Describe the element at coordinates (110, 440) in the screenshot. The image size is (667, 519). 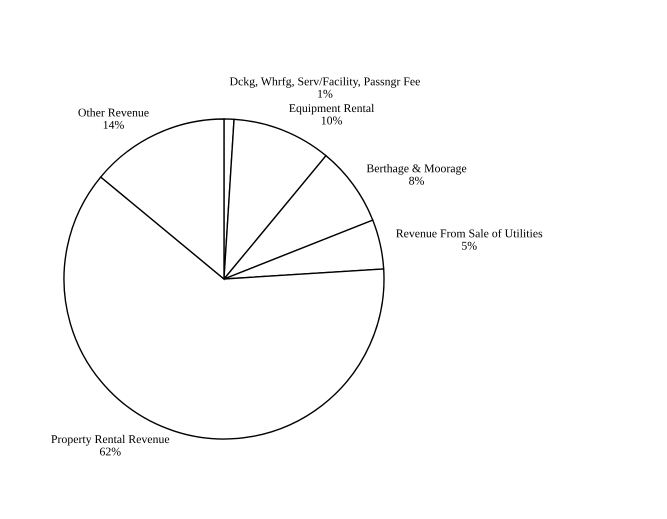
I see `slice-label: Property Rental Revenue` at that location.